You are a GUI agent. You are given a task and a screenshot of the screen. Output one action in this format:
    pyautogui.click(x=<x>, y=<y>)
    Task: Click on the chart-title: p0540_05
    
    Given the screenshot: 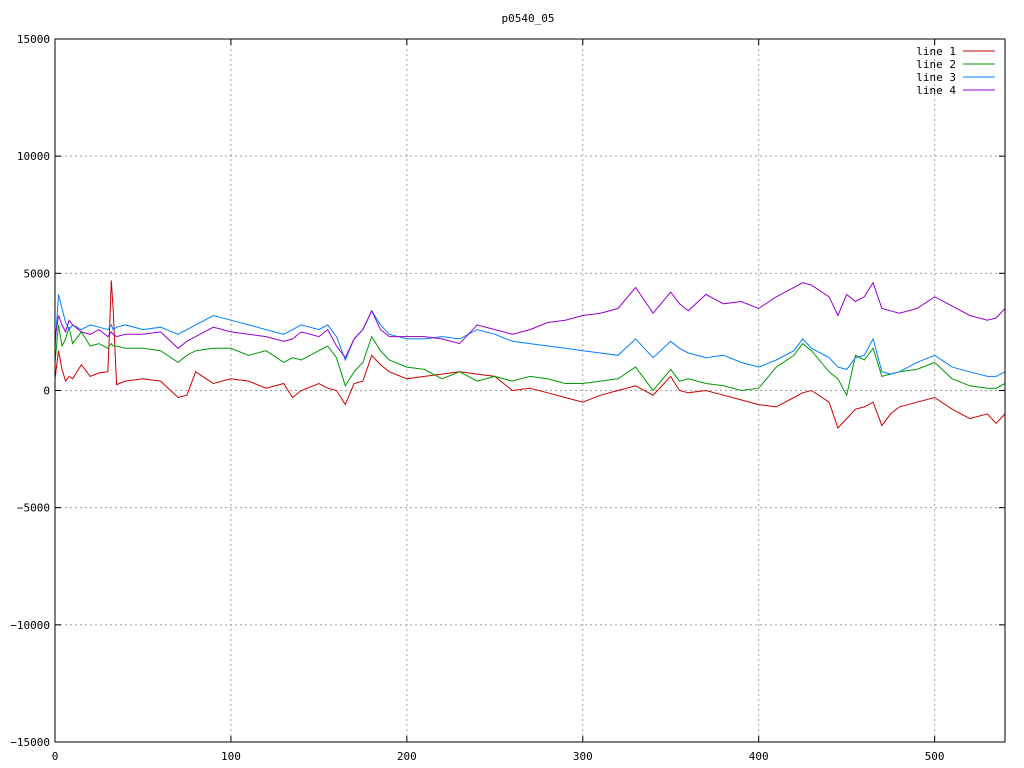 What is the action you would take?
    pyautogui.click(x=528, y=18)
    